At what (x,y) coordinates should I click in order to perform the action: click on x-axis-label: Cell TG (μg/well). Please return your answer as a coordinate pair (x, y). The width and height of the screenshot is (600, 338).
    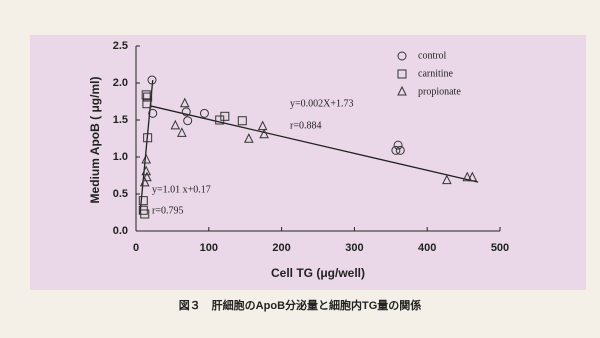
    Looking at the image, I should click on (318, 273).